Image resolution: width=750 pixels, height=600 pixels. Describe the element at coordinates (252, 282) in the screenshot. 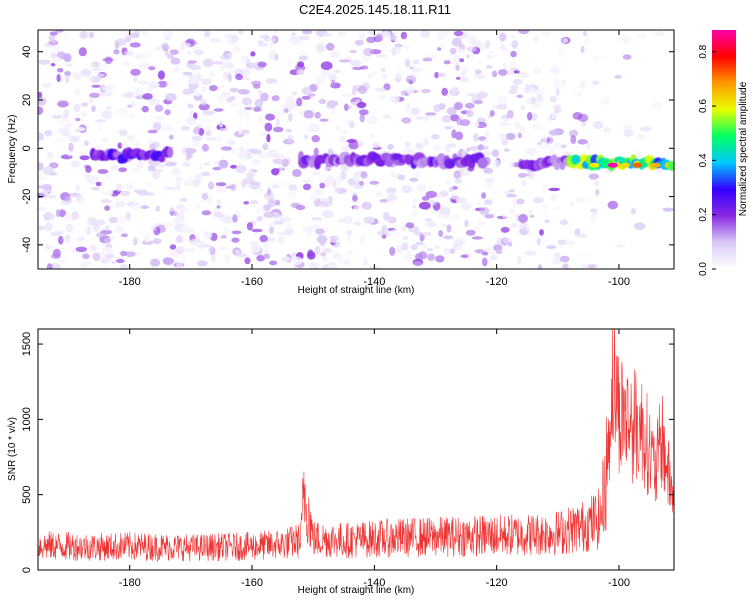

I see `x-tick-label: -160` at that location.